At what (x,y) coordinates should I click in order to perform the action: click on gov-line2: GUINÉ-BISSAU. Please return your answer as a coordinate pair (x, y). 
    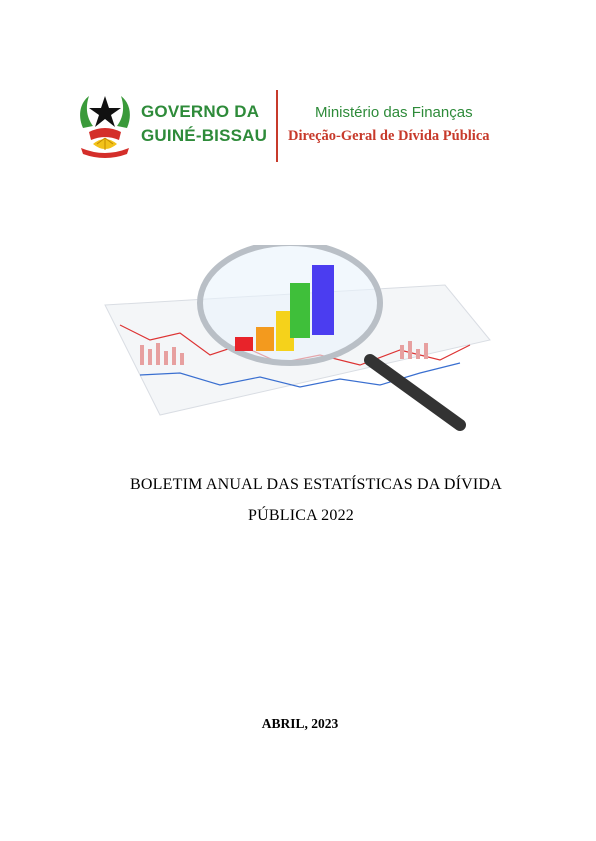
    Looking at the image, I should click on (204, 135).